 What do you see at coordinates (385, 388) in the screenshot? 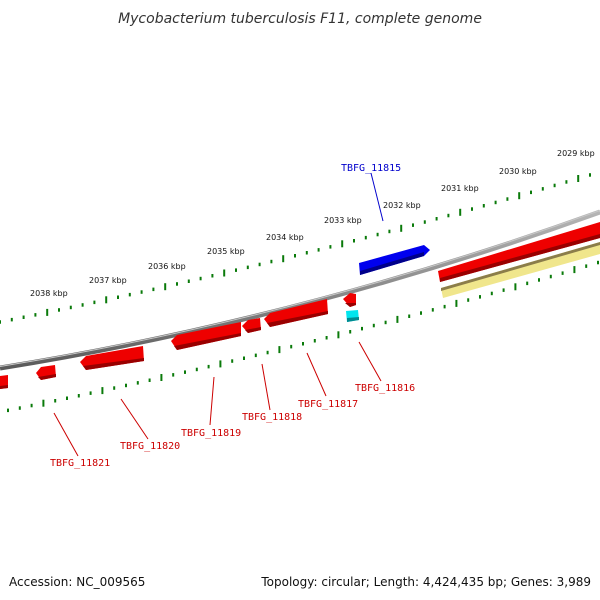
I see `gene-label-tbfg-11816: TBFG_11816` at bounding box center [385, 388].